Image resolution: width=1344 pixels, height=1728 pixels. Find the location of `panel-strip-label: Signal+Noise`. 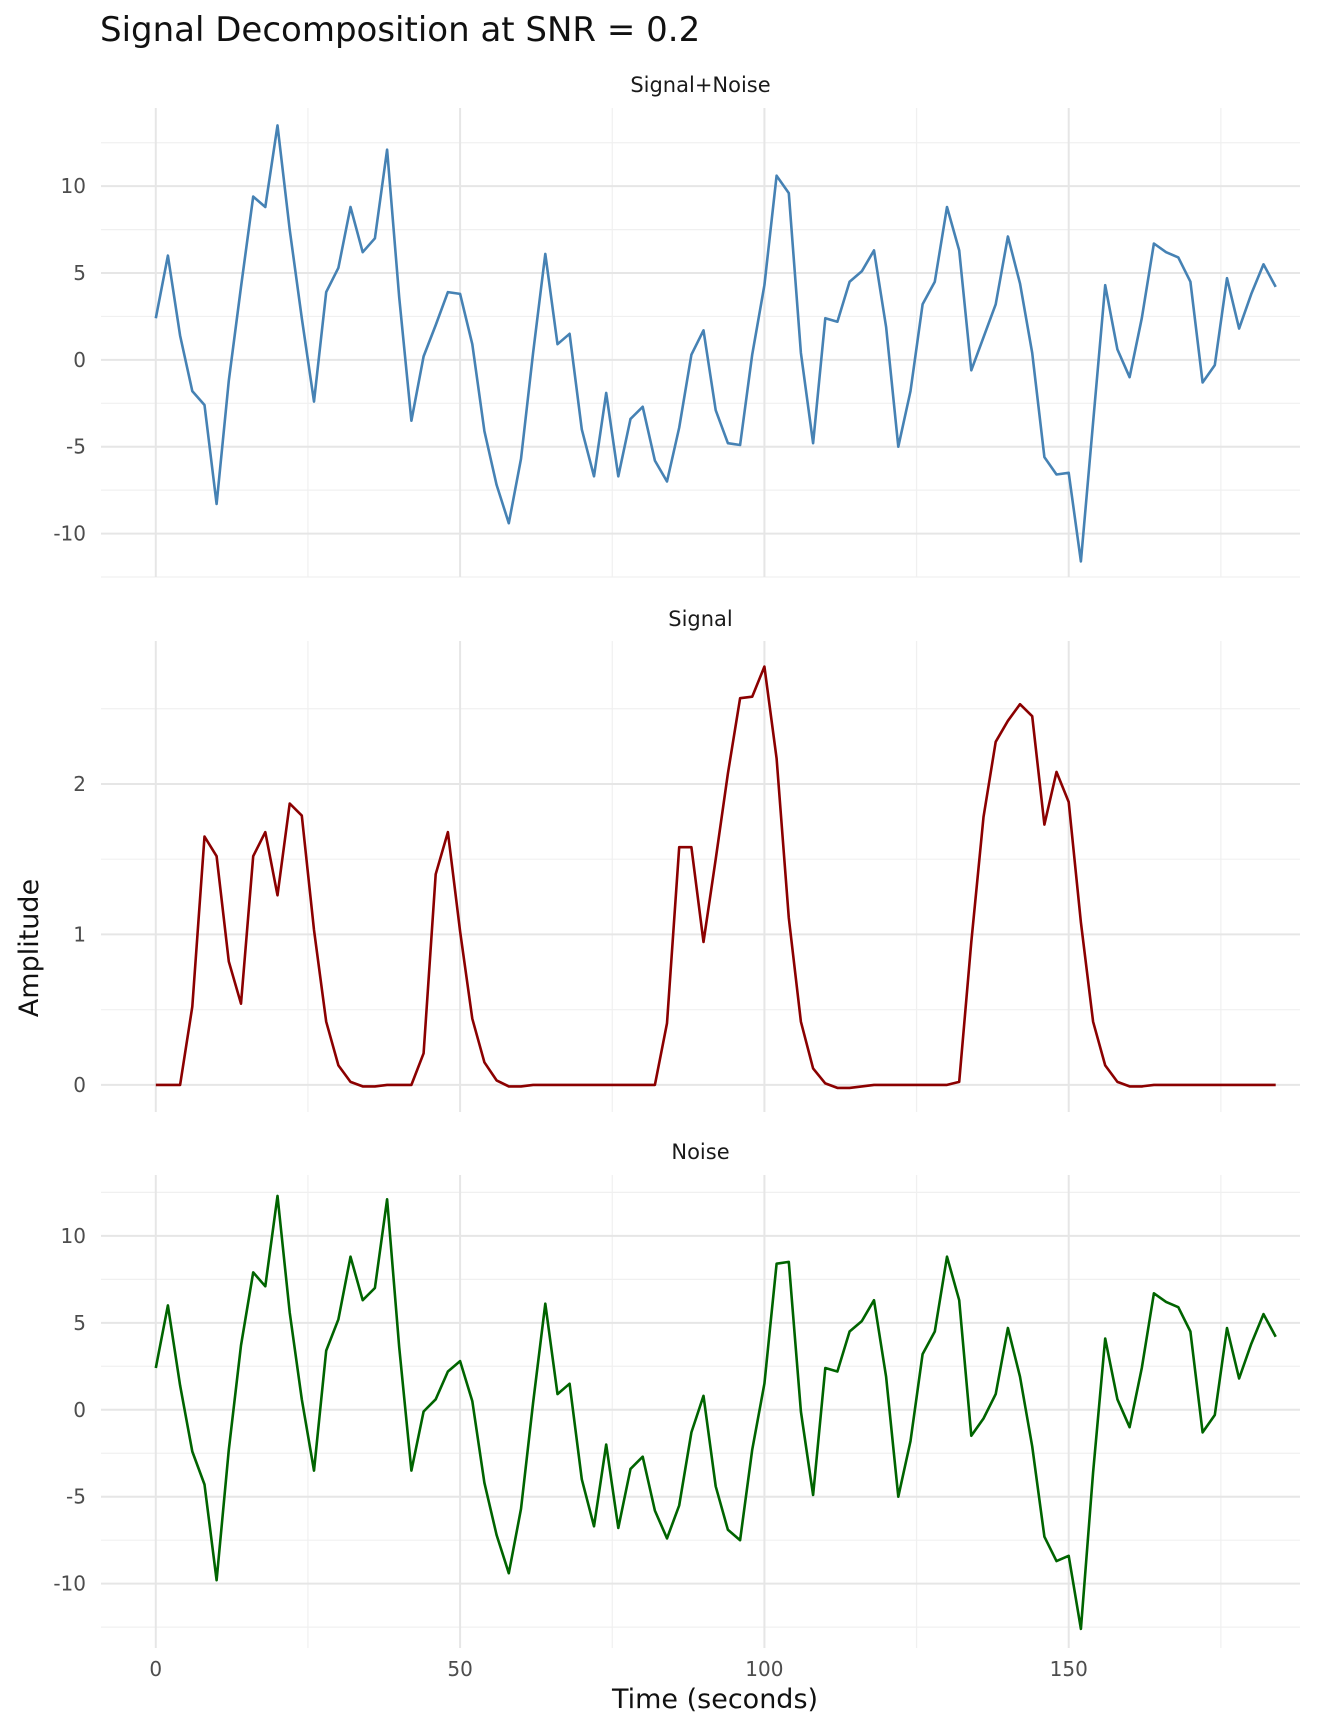

panel-strip-label: Signal+Noise is located at coordinates (700, 85).